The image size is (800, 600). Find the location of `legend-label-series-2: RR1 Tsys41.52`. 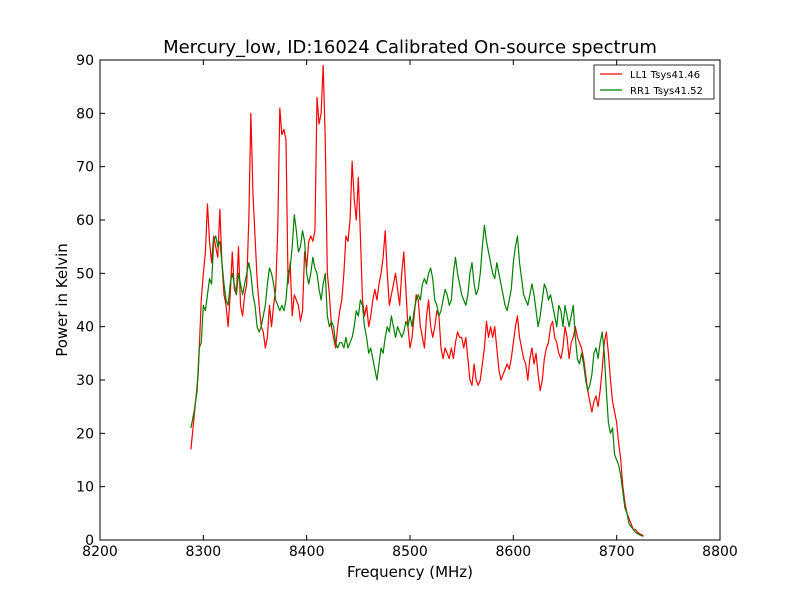

legend-label-series-2: RR1 Tsys41.52 is located at coordinates (666, 91).